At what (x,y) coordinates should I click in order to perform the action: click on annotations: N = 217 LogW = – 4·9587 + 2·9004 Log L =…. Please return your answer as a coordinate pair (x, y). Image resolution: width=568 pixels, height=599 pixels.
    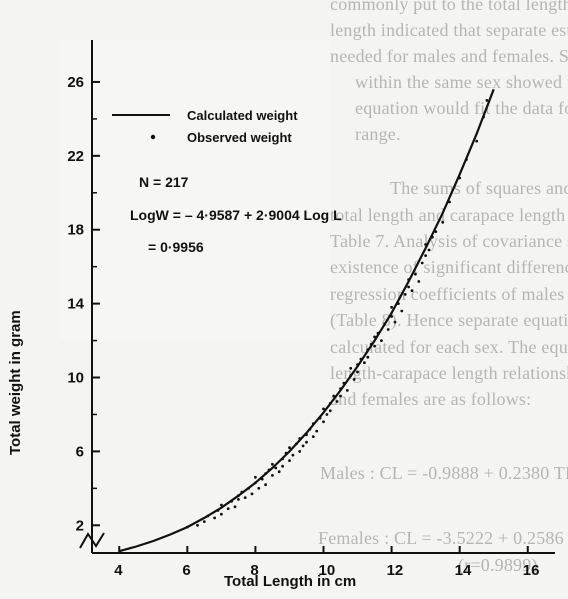
    Looking at the image, I should click on (236, 214).